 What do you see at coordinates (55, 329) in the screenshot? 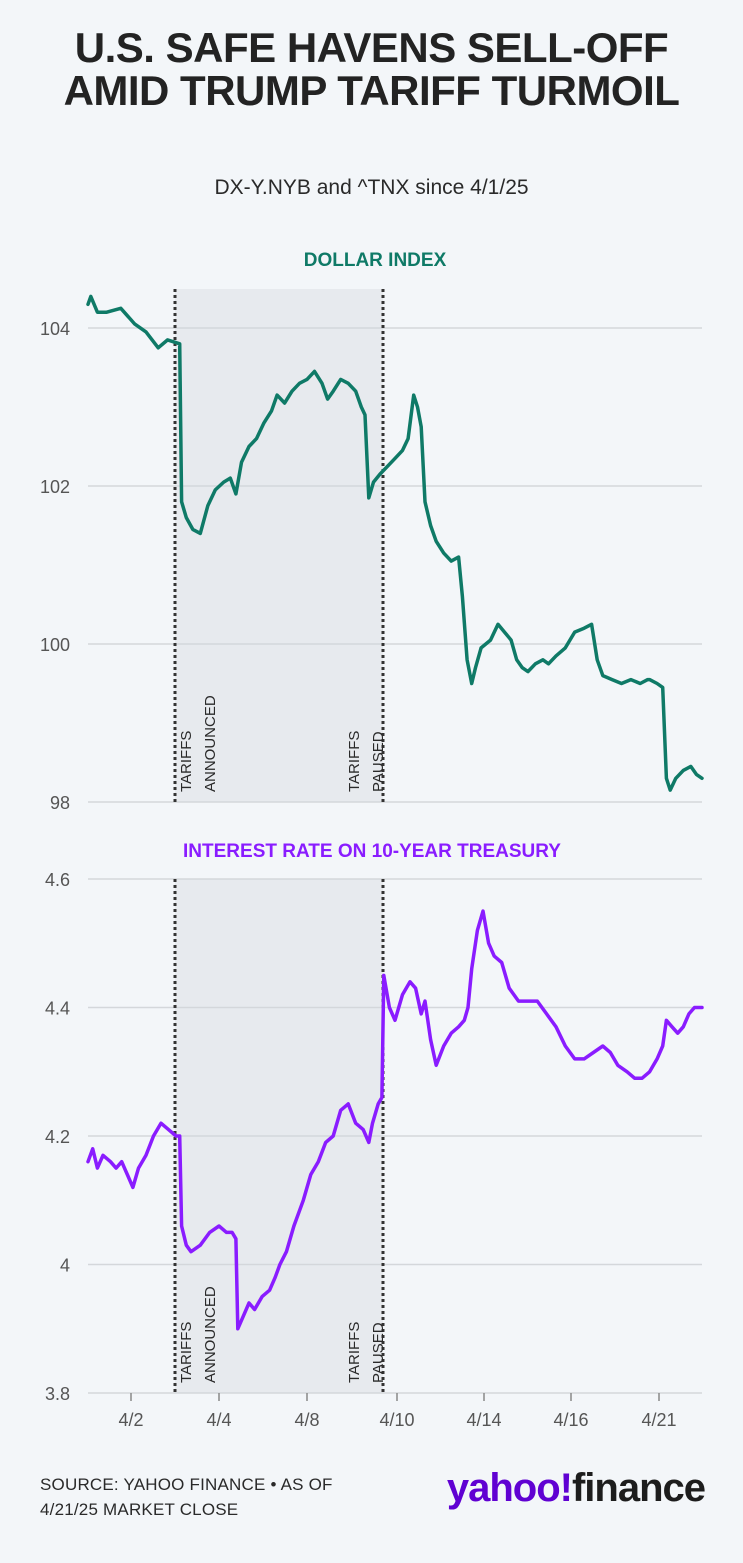
I see `dollar-ytick-label: 104` at bounding box center [55, 329].